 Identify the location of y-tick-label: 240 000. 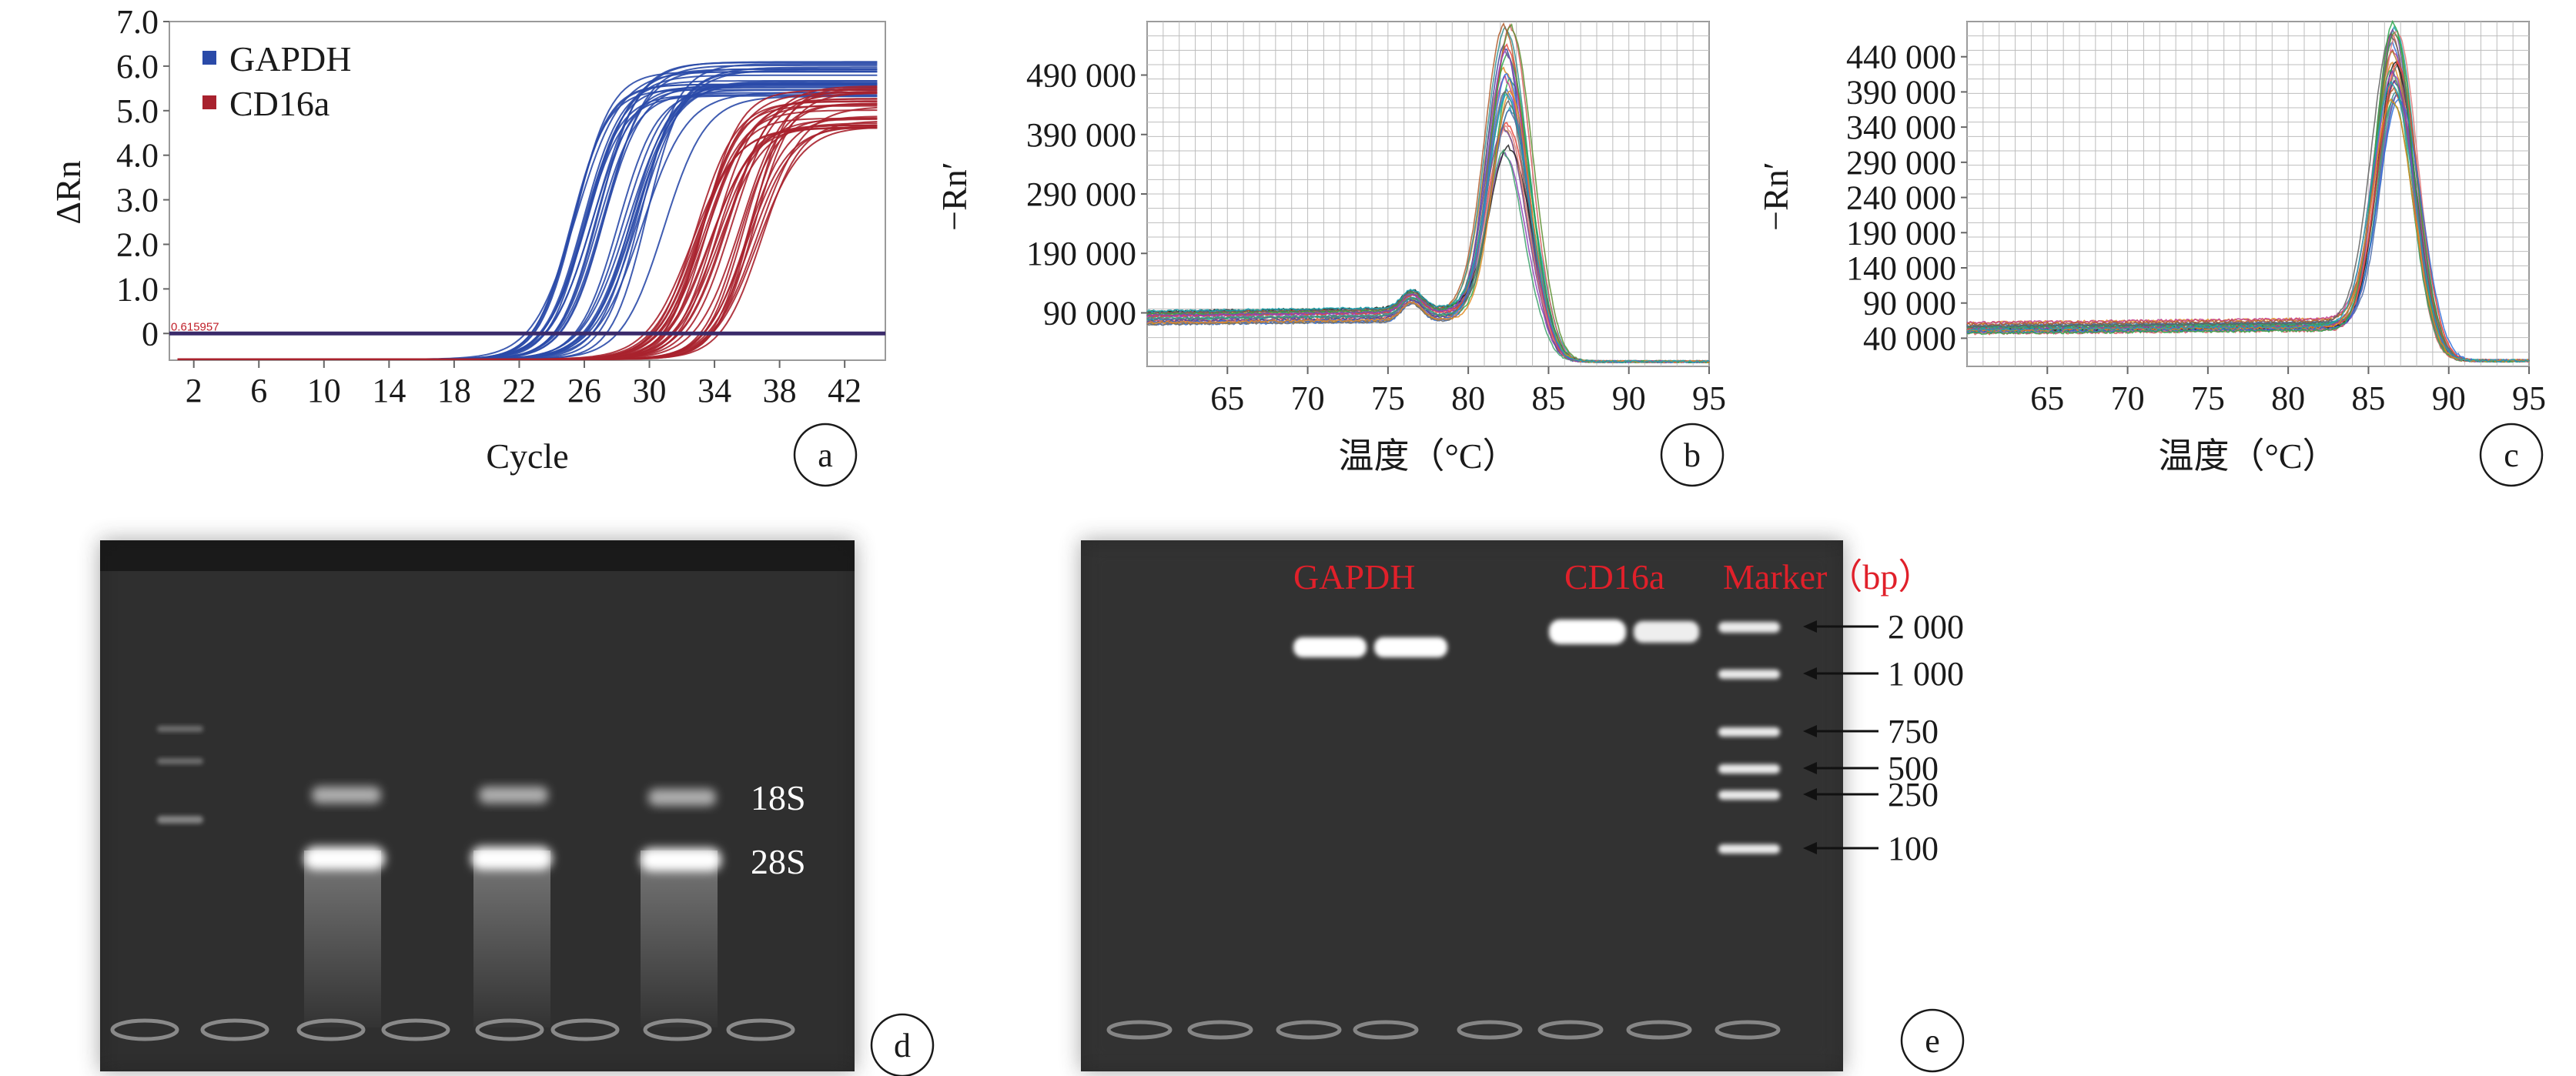
(1901, 198).